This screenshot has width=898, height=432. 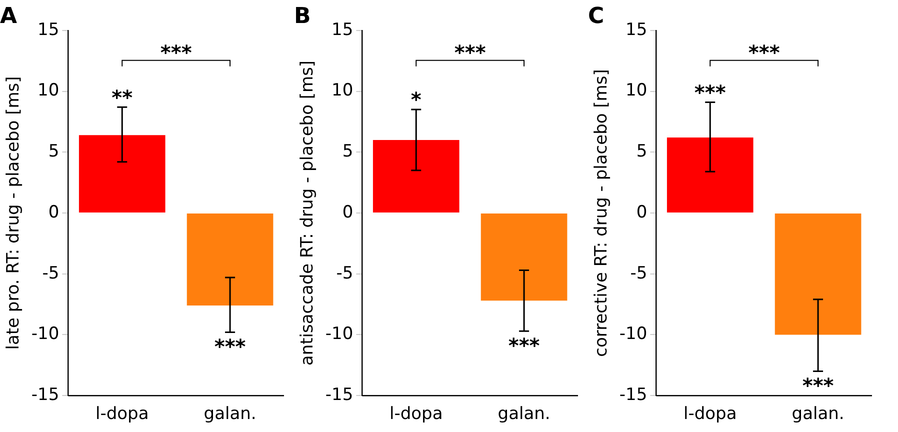 What do you see at coordinates (123, 97) in the screenshot?
I see `annotation: **` at bounding box center [123, 97].